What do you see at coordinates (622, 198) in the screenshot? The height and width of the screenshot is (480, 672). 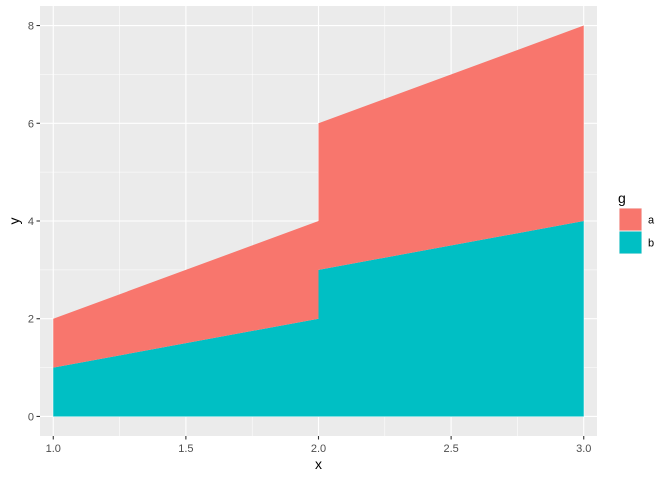 I see `legend-title: g` at bounding box center [622, 198].